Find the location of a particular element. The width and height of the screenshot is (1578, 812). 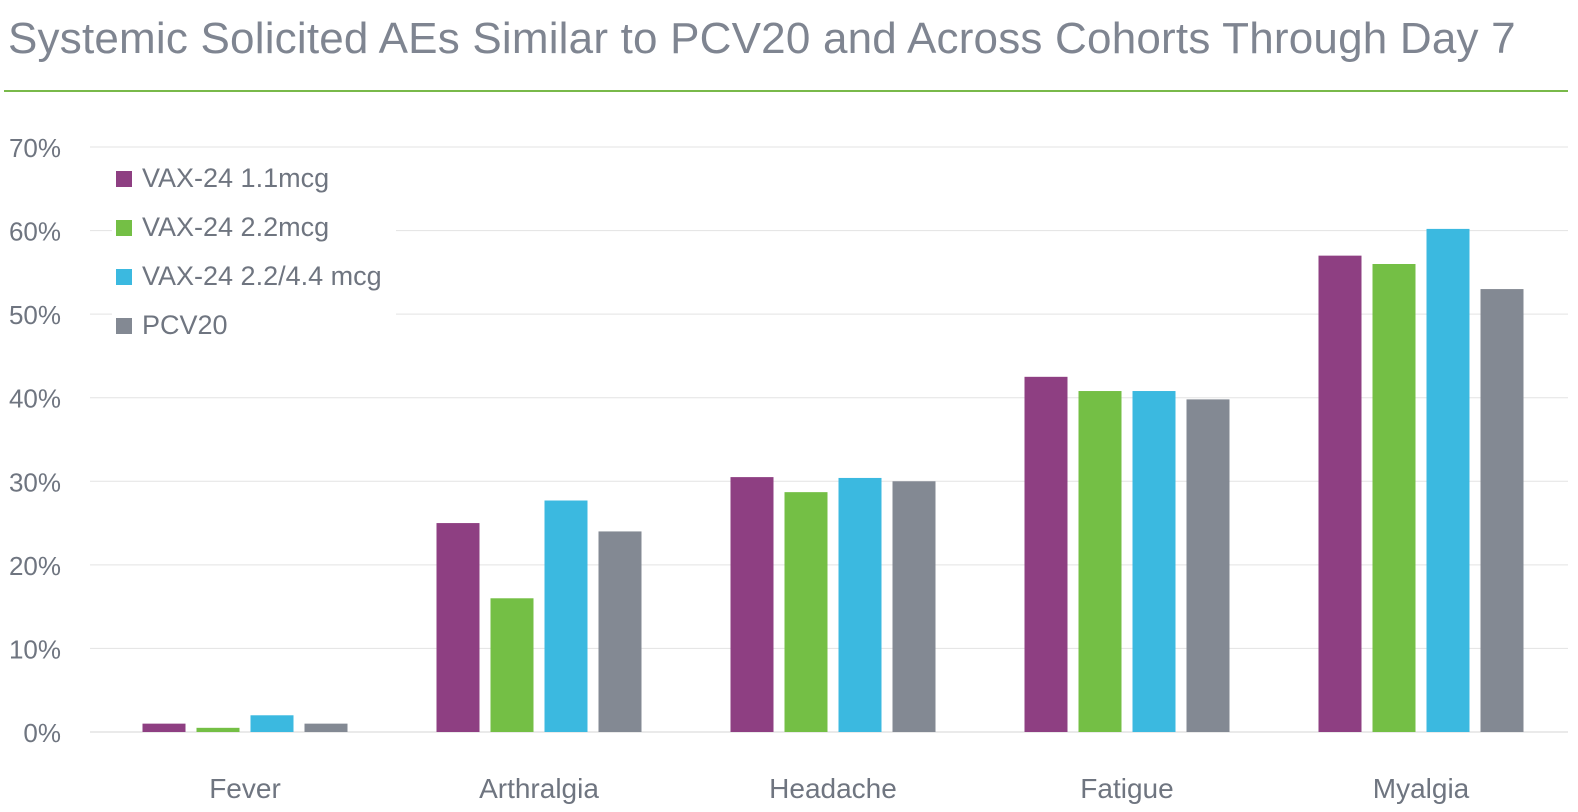

y-tick-label: 40% is located at coordinates (35, 399).